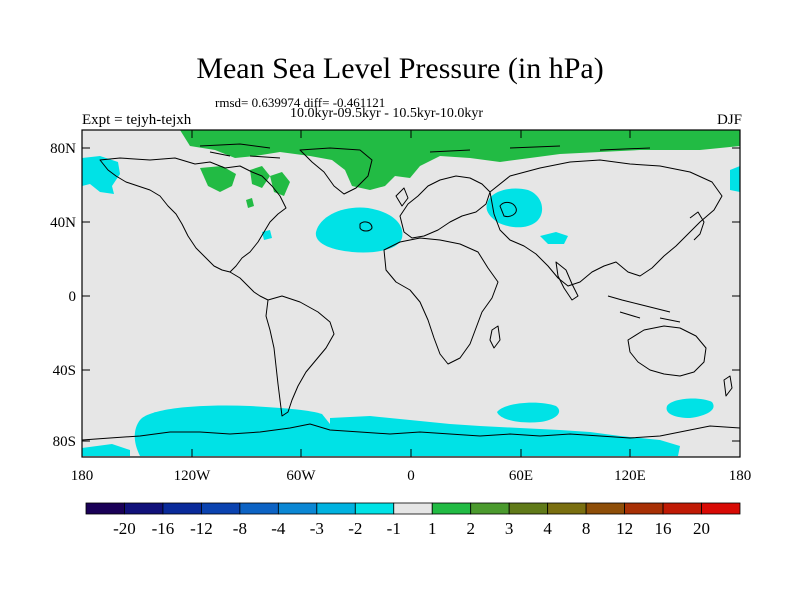  I want to click on colorbar-label: 8, so click(586, 528).